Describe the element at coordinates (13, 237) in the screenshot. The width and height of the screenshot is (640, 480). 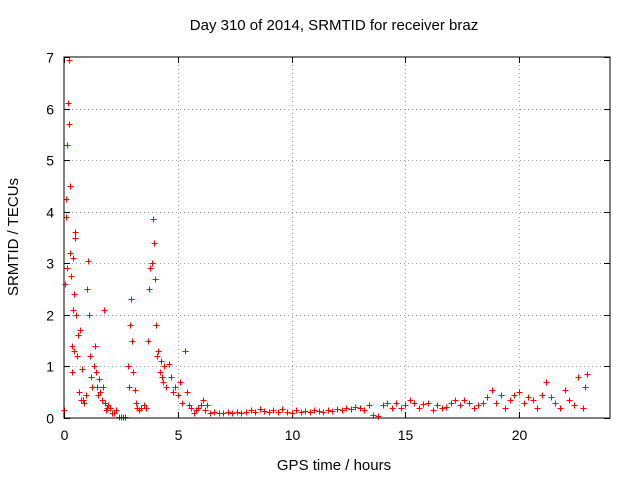
I see `y-axis-label: SRMTID / TECUs` at that location.